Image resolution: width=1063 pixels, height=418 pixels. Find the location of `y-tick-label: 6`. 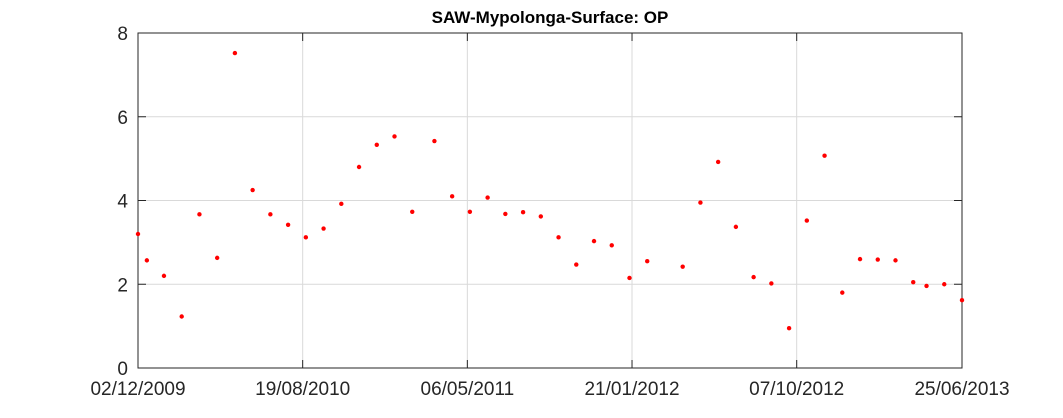

y-tick-label: 6 is located at coordinates (122, 118).